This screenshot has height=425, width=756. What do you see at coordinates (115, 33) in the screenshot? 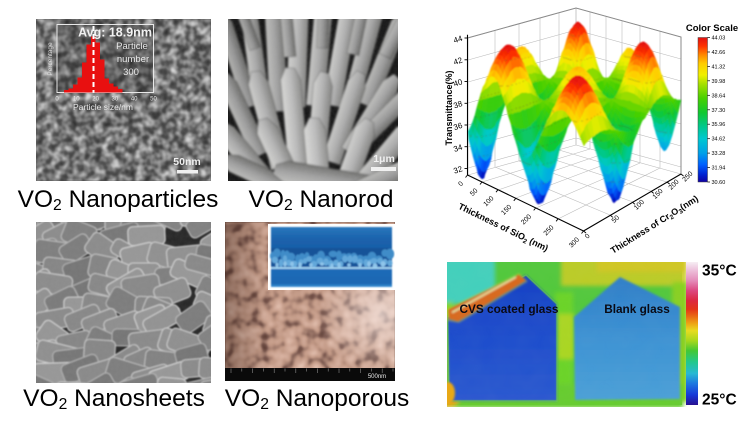
I see `svg-text: Avg: 18.9nm` at bounding box center [115, 33].